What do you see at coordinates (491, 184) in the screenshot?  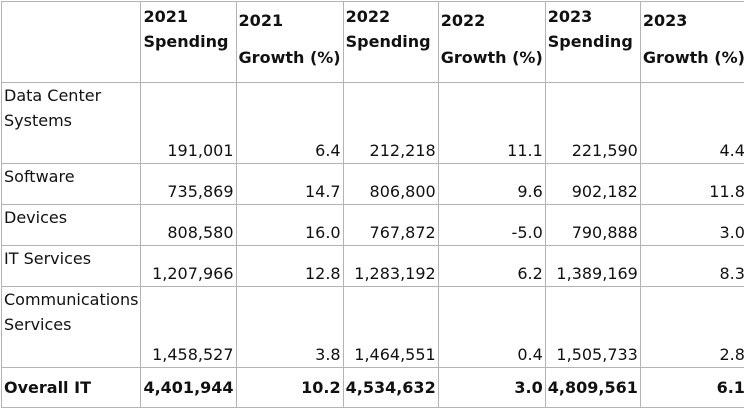 I see `cell-2022-growth: 9.6` at bounding box center [491, 184].